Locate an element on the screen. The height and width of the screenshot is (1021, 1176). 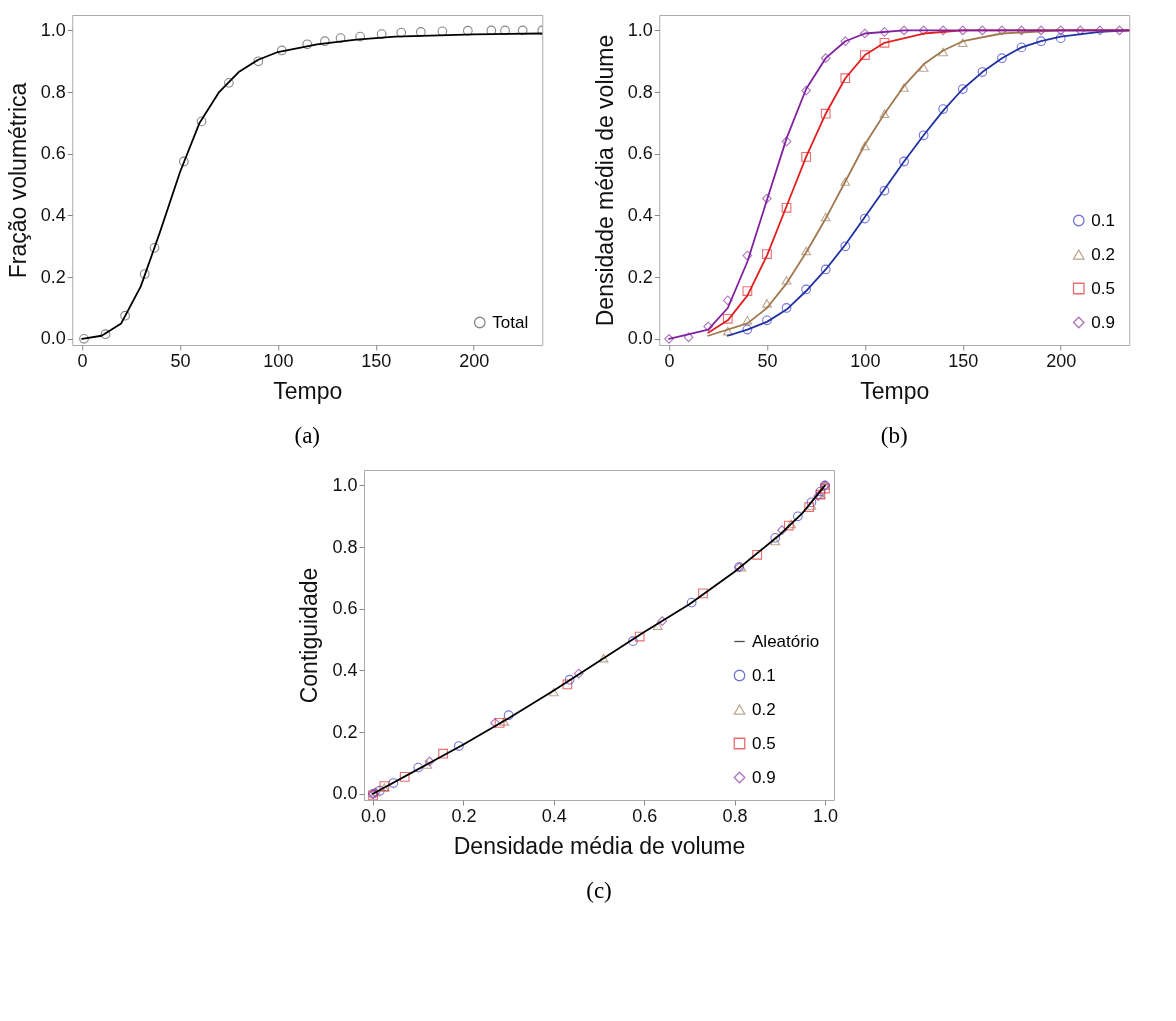
x-tick-label: 0.0 is located at coordinates (374, 815).